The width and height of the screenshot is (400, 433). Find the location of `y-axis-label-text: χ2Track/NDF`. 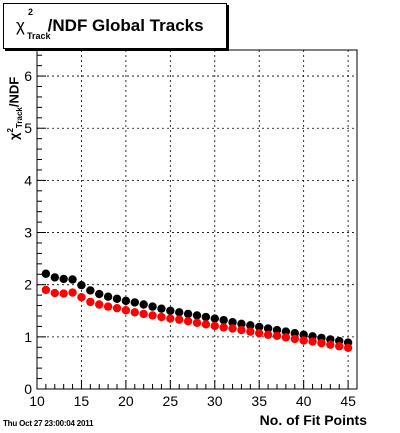

y-axis-label-text: χ2Track/NDF is located at coordinates (15, 108).